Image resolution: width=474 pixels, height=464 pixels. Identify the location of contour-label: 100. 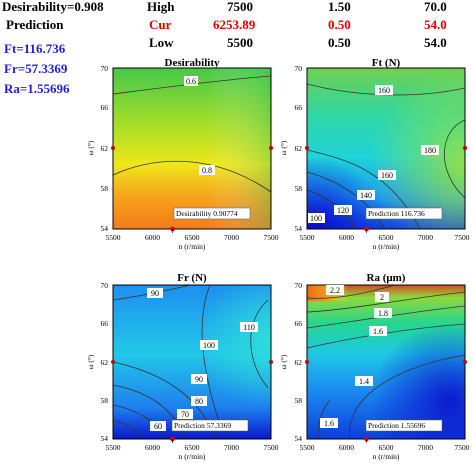
(209, 345).